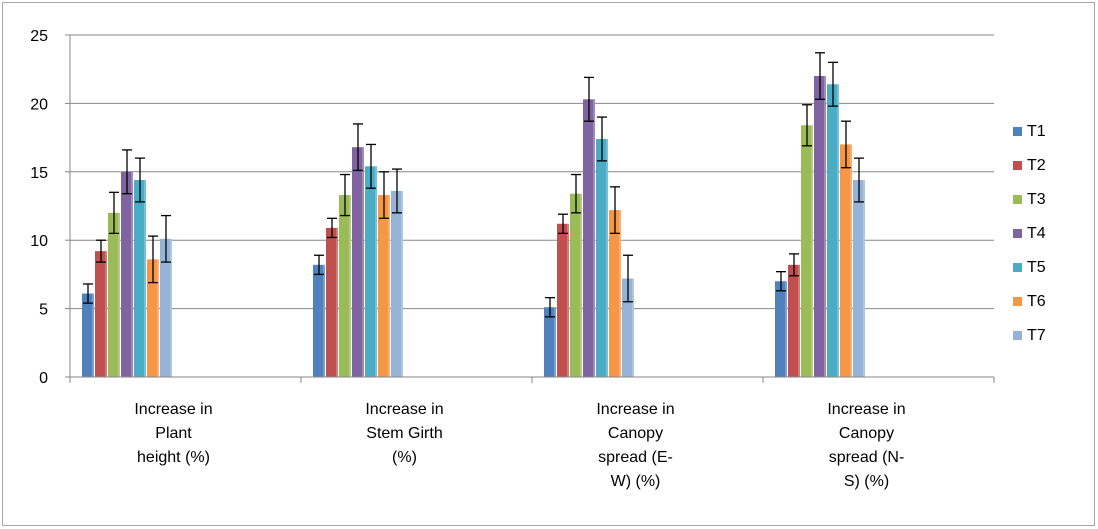 The image size is (1098, 529). I want to click on category-label: Increase in Plant height (%), so click(173, 433).